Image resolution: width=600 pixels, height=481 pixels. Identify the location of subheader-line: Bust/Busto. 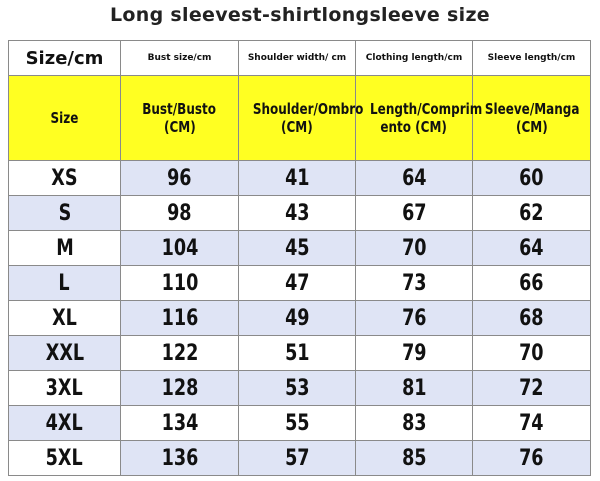
(179, 109).